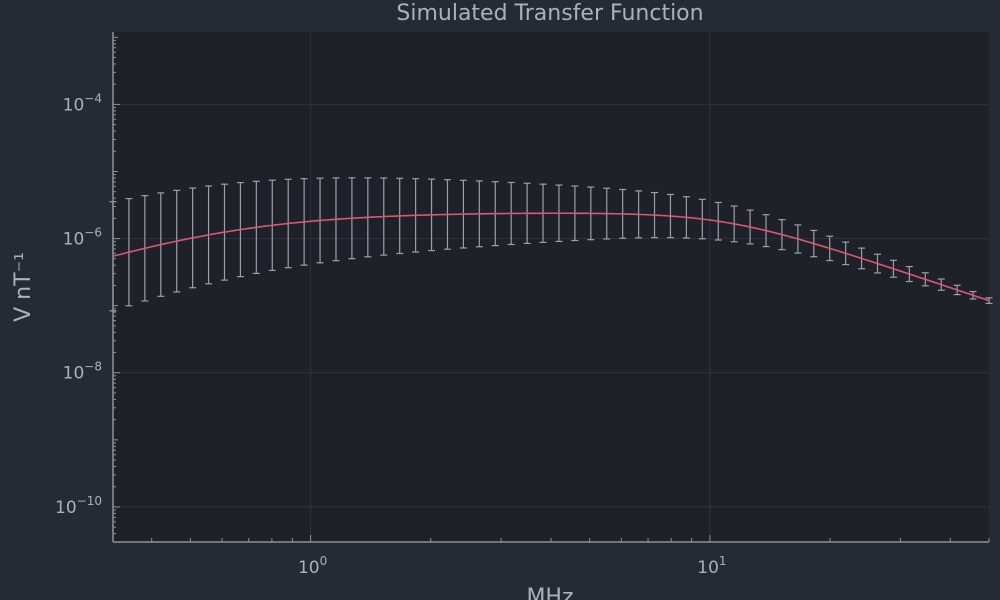  I want to click on y-tick-label: 10⁻⁴, so click(82, 103).